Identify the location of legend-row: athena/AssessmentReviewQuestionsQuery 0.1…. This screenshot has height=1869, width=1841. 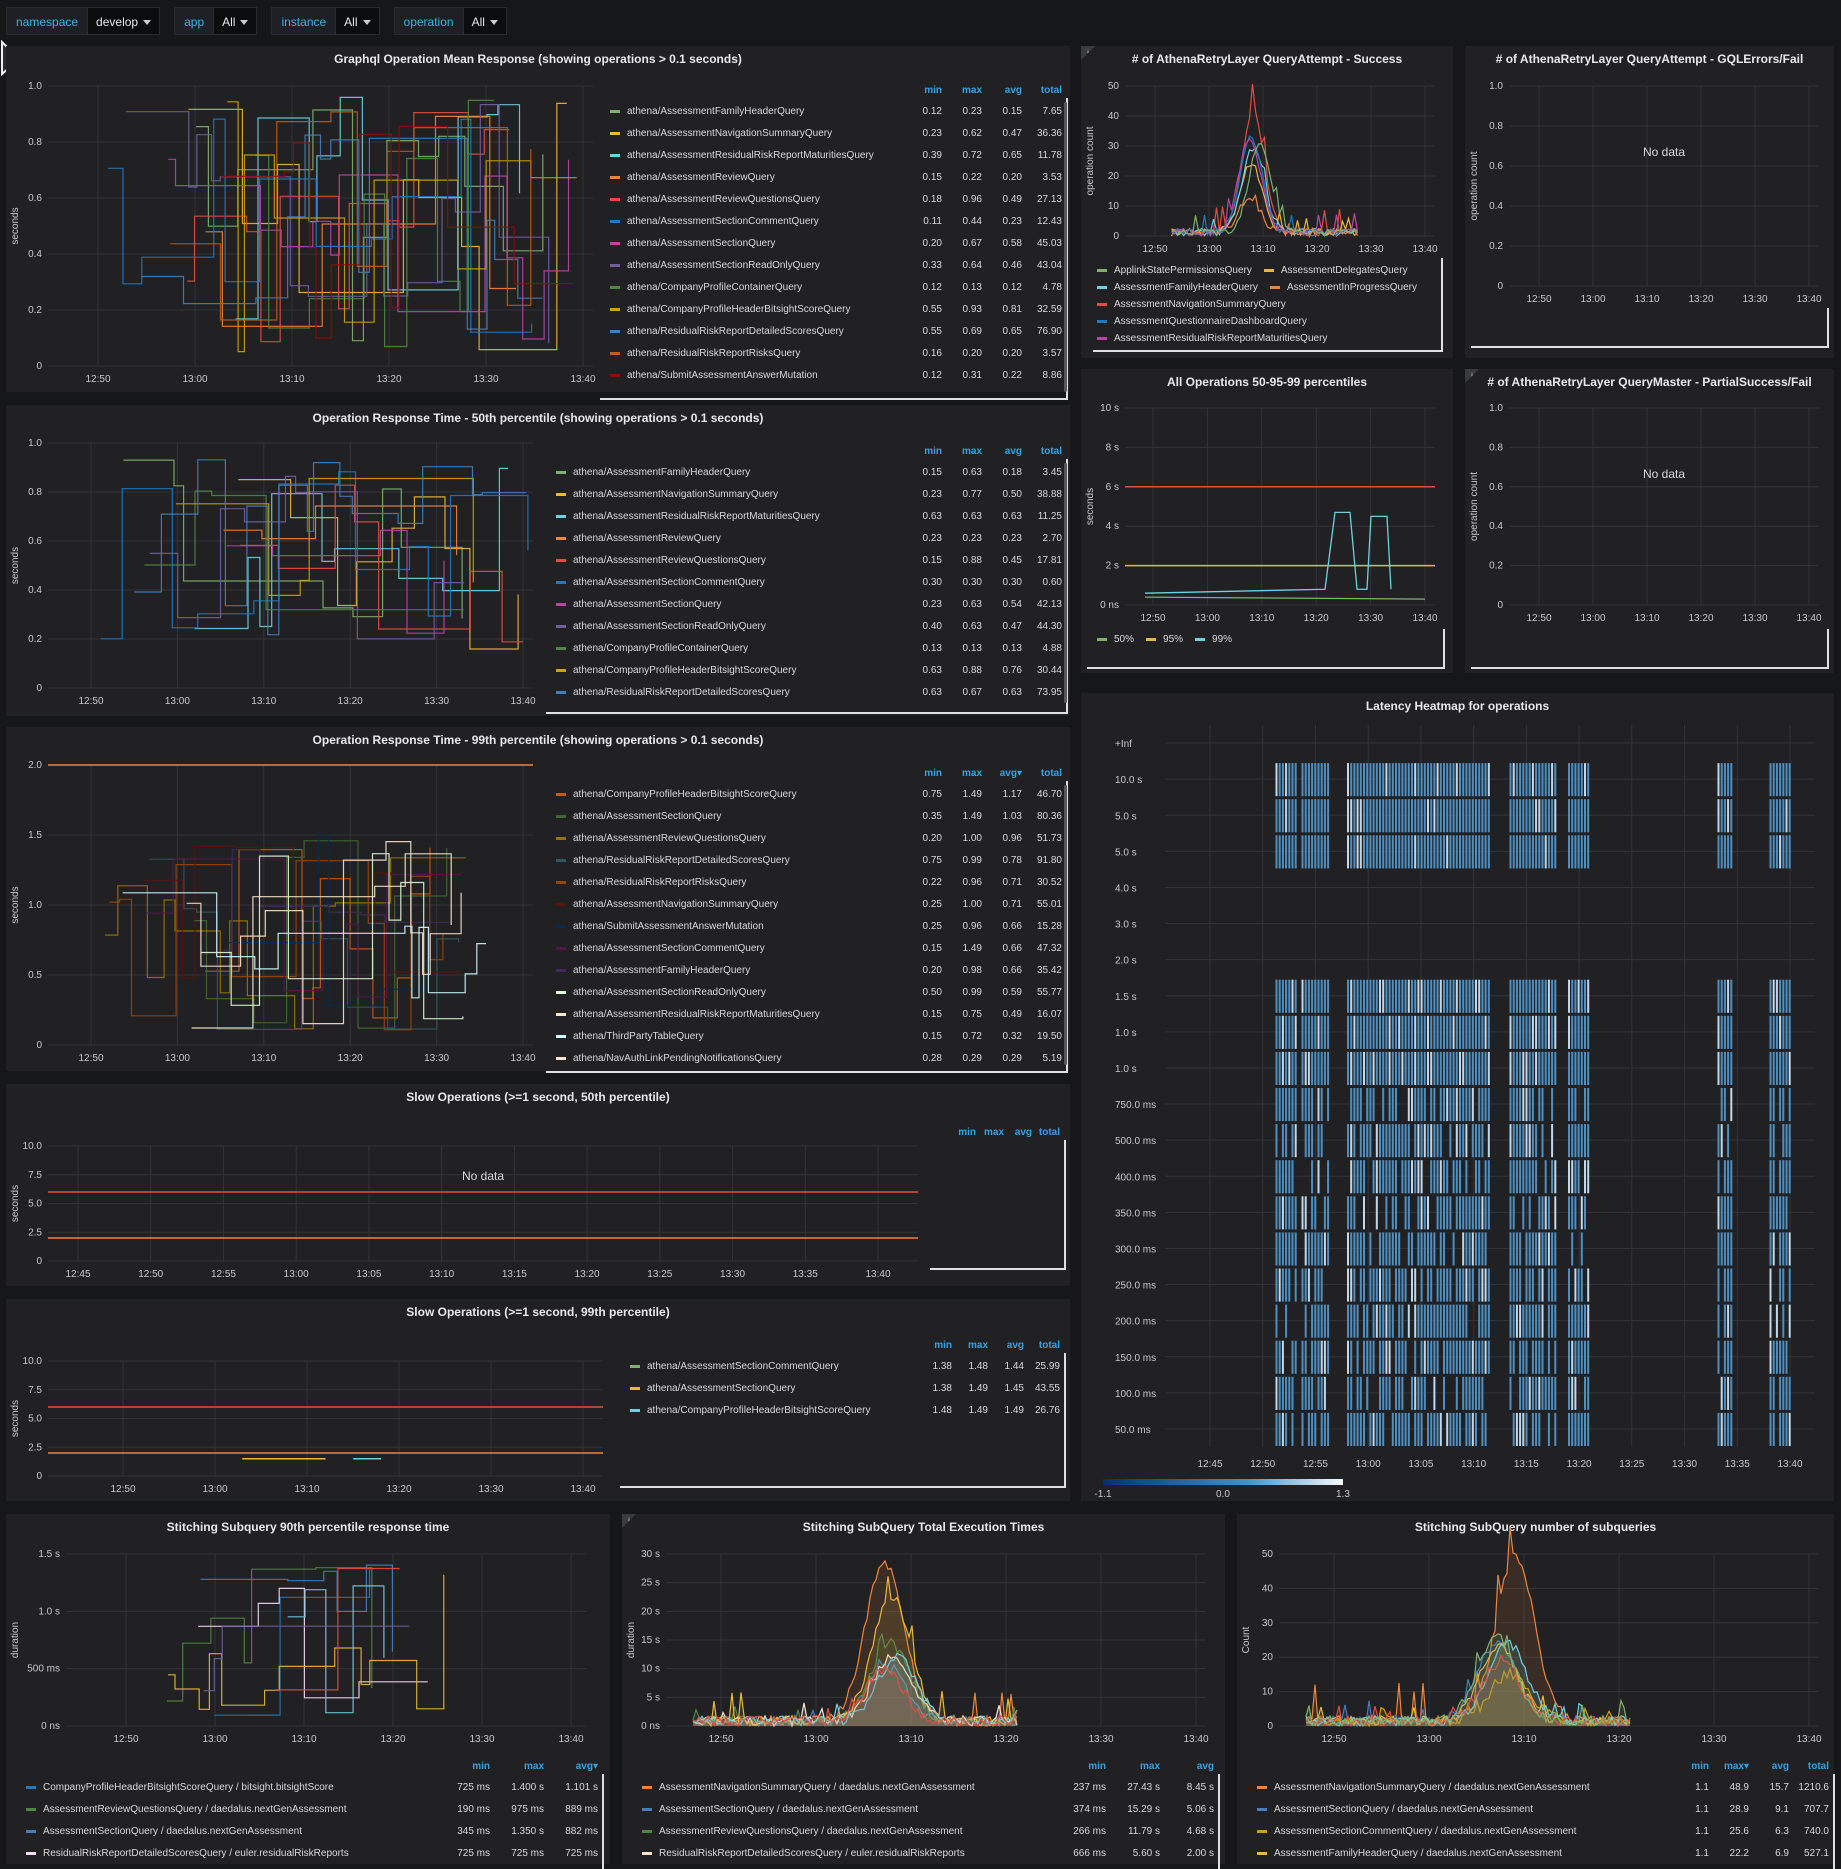
(833, 199).